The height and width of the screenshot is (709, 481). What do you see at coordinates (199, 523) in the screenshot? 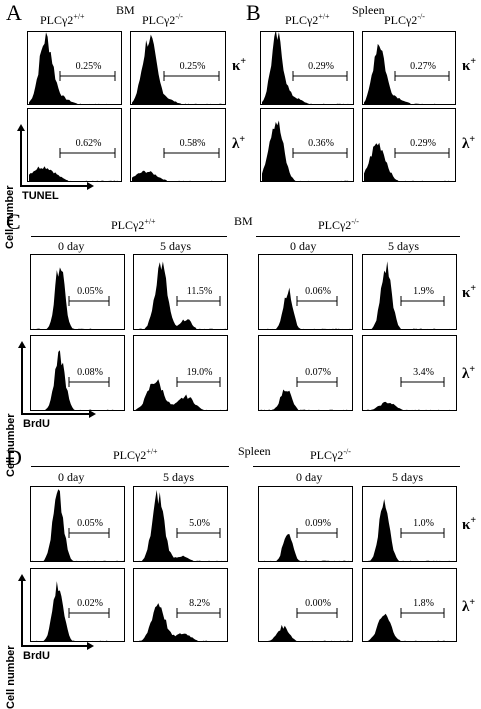
I see `gate-percent: 5.0%` at bounding box center [199, 523].